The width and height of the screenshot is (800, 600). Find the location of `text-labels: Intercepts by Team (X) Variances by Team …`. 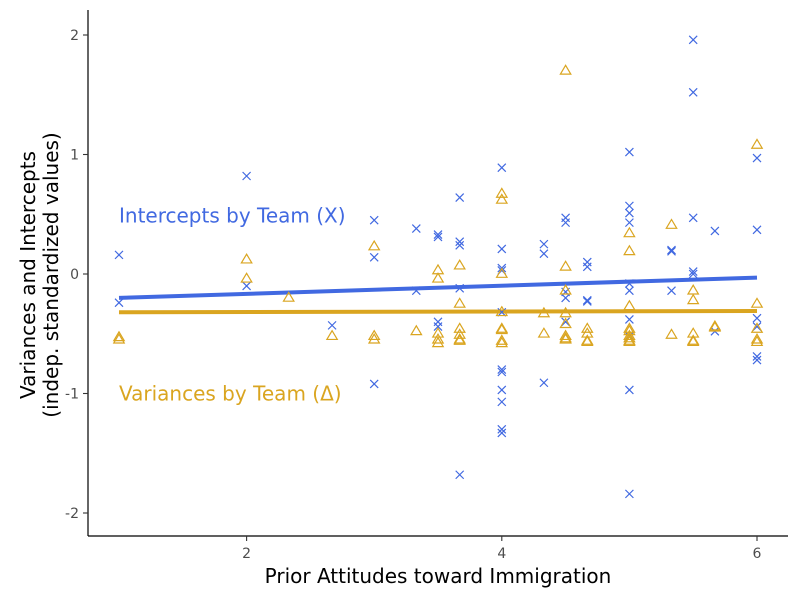

text-labels: Intercepts by Team (X) Variances by Team … is located at coordinates (232, 304).